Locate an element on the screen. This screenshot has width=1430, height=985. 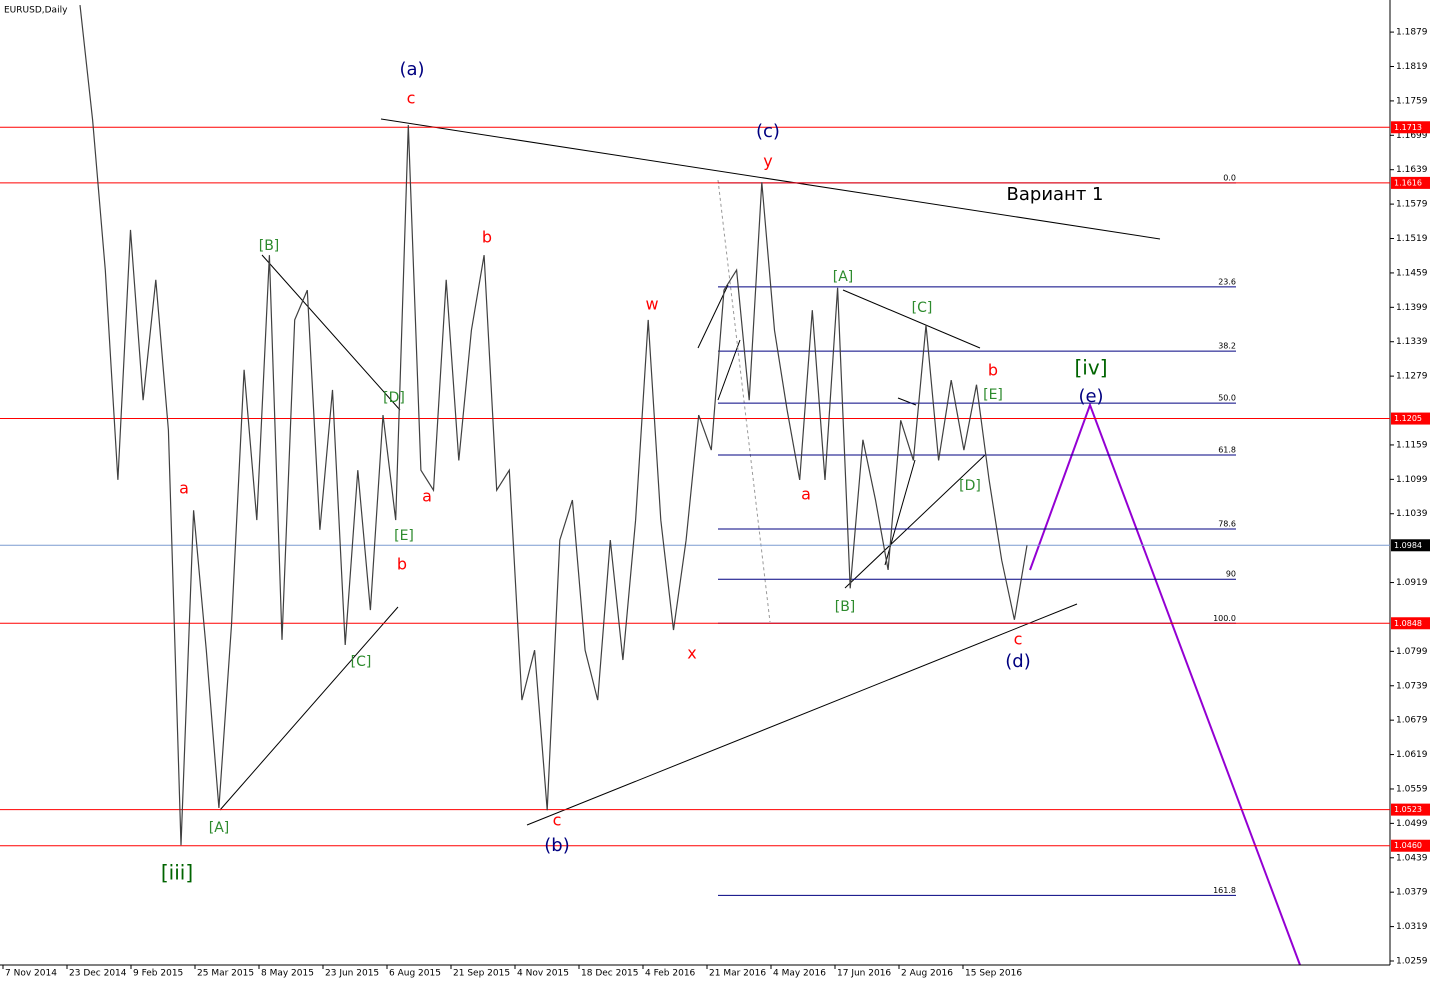
x-tick-label: 15 Sep 2016 is located at coordinates (993, 974).